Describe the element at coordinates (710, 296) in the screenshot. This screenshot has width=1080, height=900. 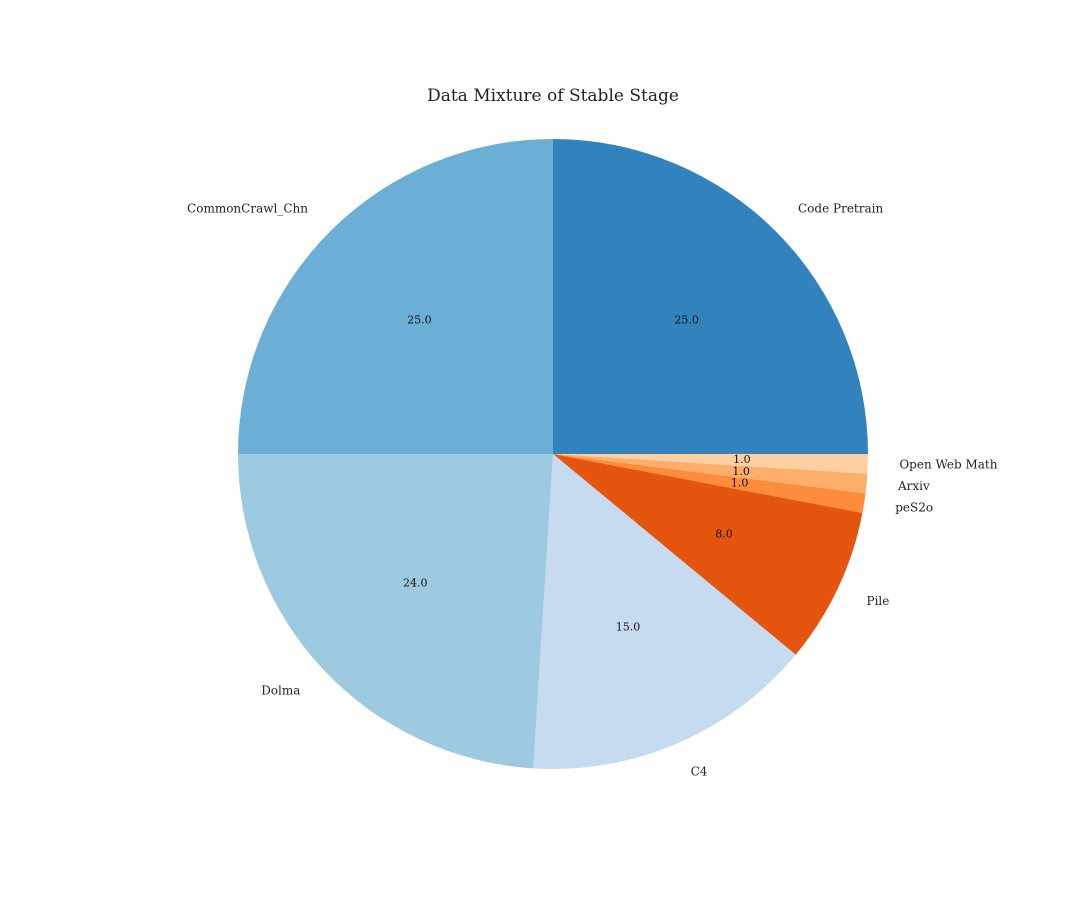
I see `pie-slice-code-pretrain` at that location.